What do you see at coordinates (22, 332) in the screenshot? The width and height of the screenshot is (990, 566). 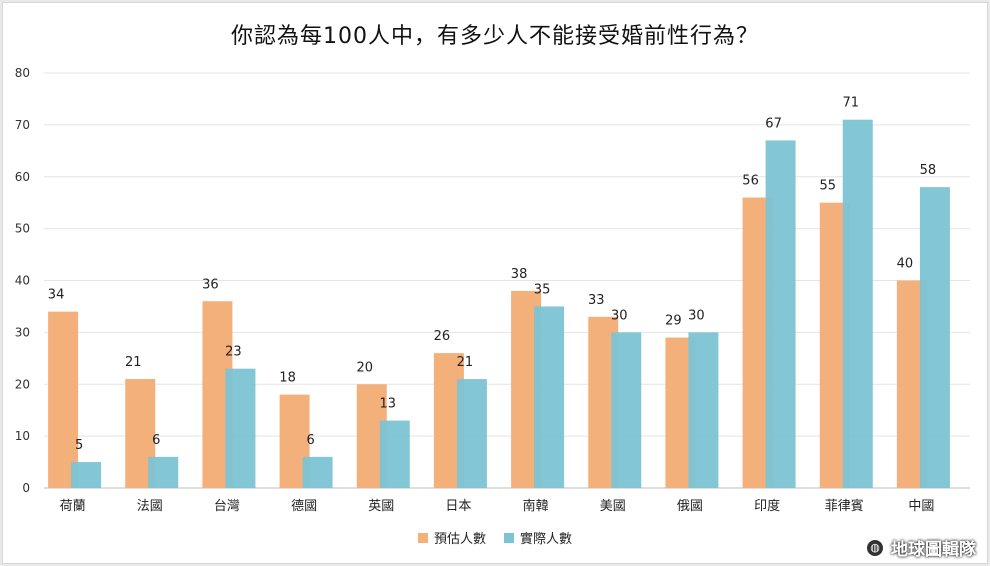 I see `y-tick-label: 30` at bounding box center [22, 332].